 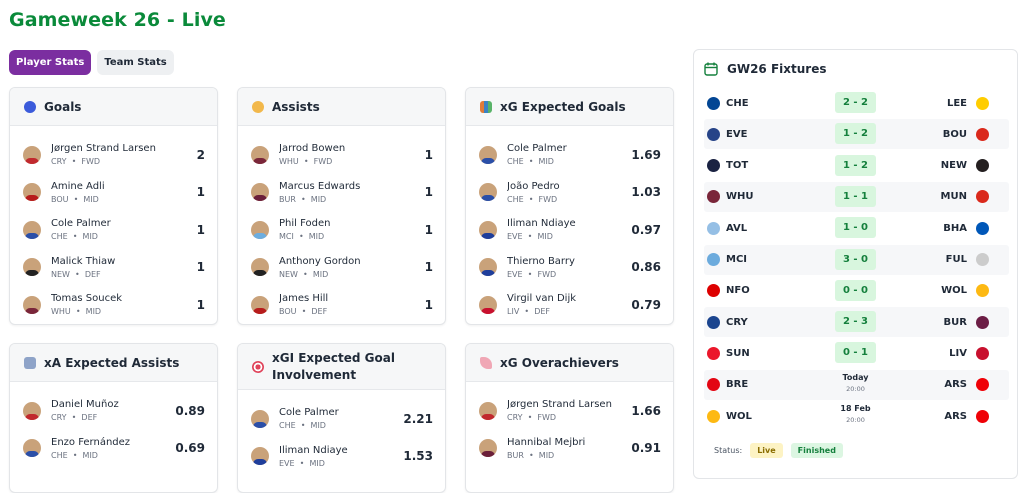 I want to click on player-row: Cole Palmer CHE • MID 1, so click(x=113, y=230).